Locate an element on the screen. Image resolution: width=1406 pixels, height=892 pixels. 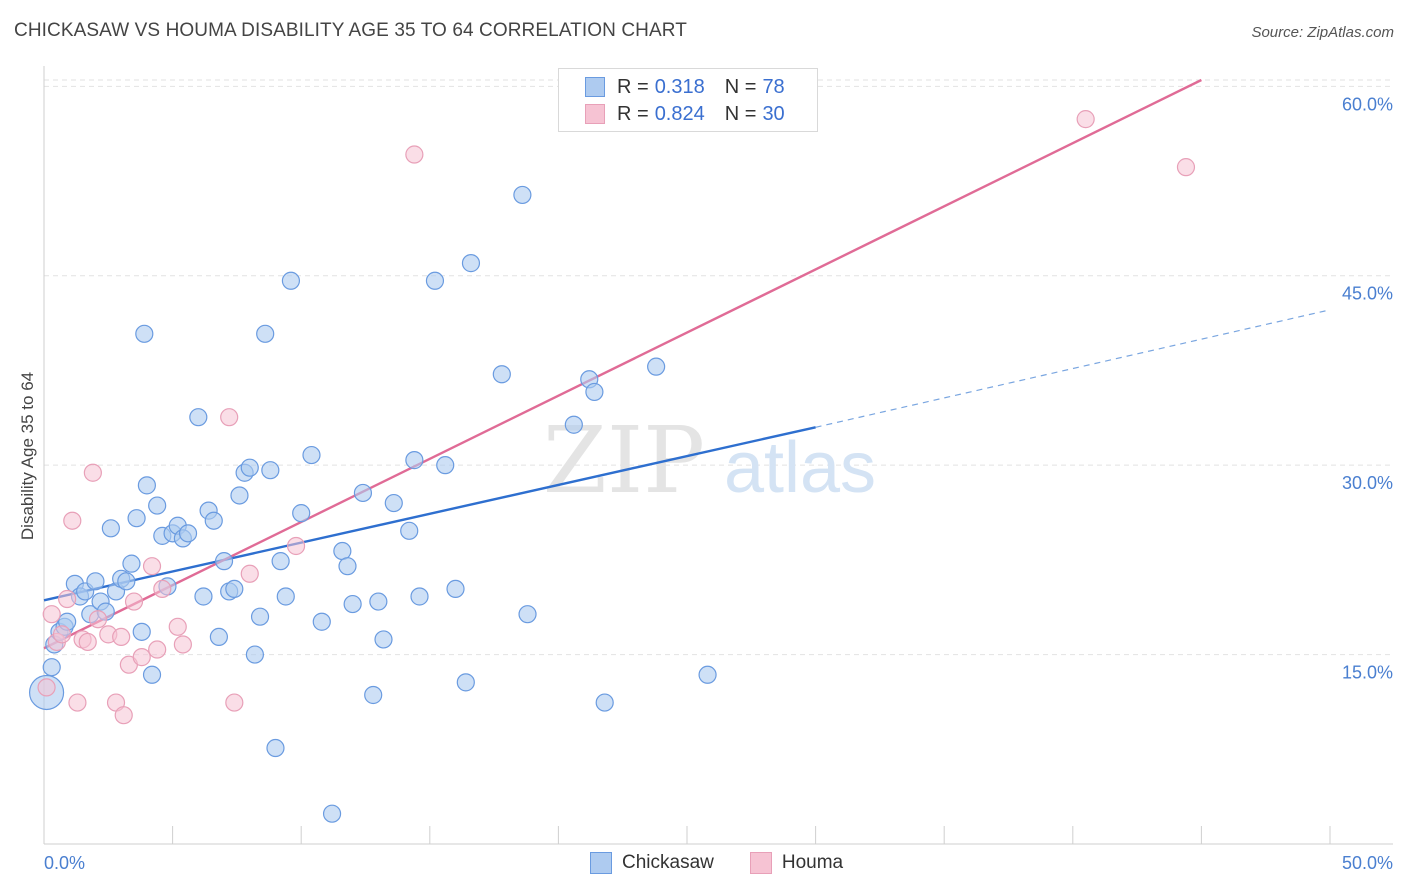
r-value: 0.318 is located at coordinates (679, 86).